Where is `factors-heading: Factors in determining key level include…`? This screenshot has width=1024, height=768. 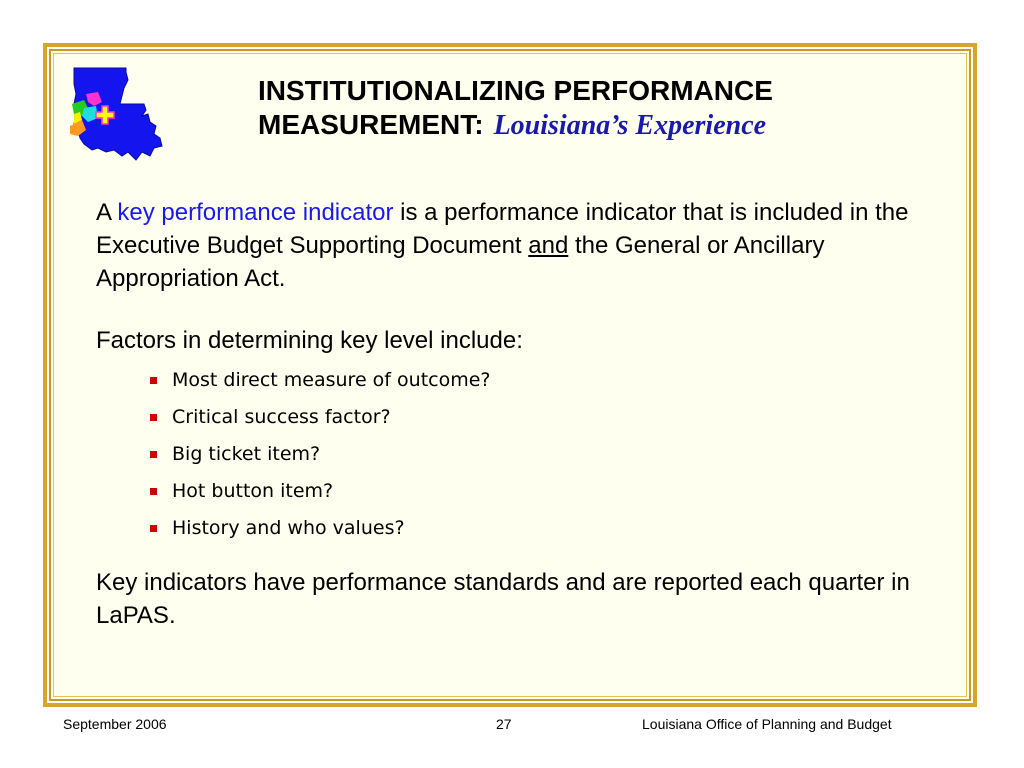 factors-heading: Factors in determining key level include… is located at coordinates (309, 340).